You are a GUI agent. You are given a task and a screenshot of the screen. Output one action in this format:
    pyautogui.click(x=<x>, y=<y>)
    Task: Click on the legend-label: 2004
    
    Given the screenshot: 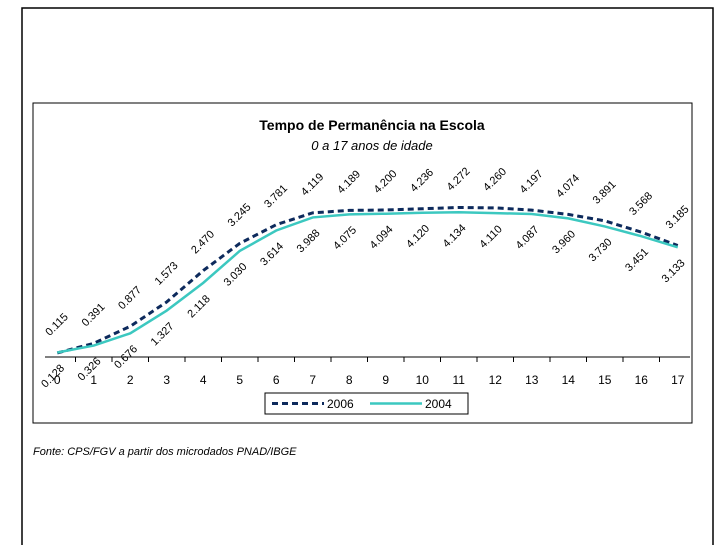 What is the action you would take?
    pyautogui.click(x=438, y=404)
    